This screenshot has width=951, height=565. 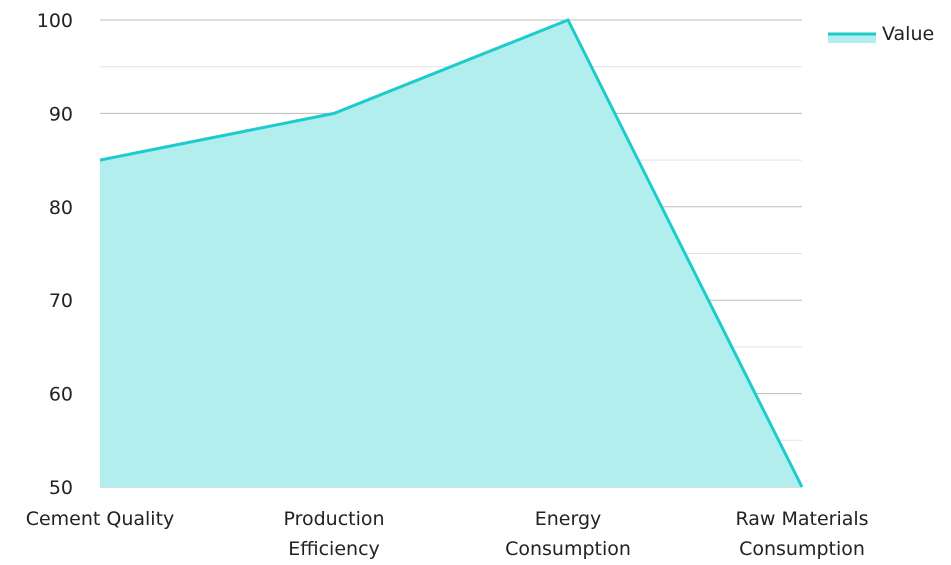 What do you see at coordinates (100, 519) in the screenshot?
I see `x-tick-label: Cement Quality` at bounding box center [100, 519].